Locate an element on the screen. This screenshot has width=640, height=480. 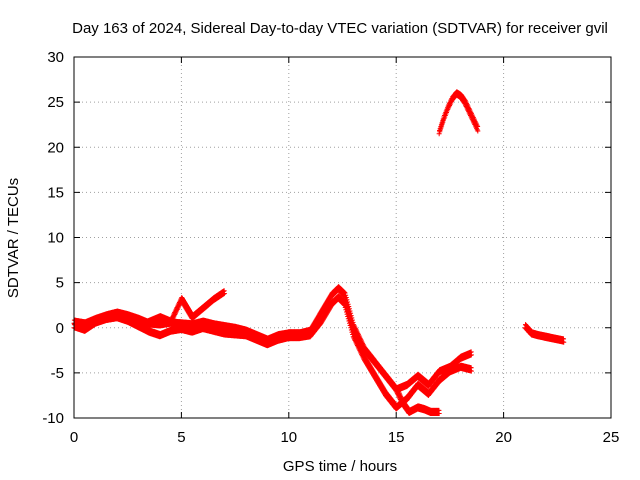
y-axis-label: SDTVAR / TECUs is located at coordinates (13, 238).